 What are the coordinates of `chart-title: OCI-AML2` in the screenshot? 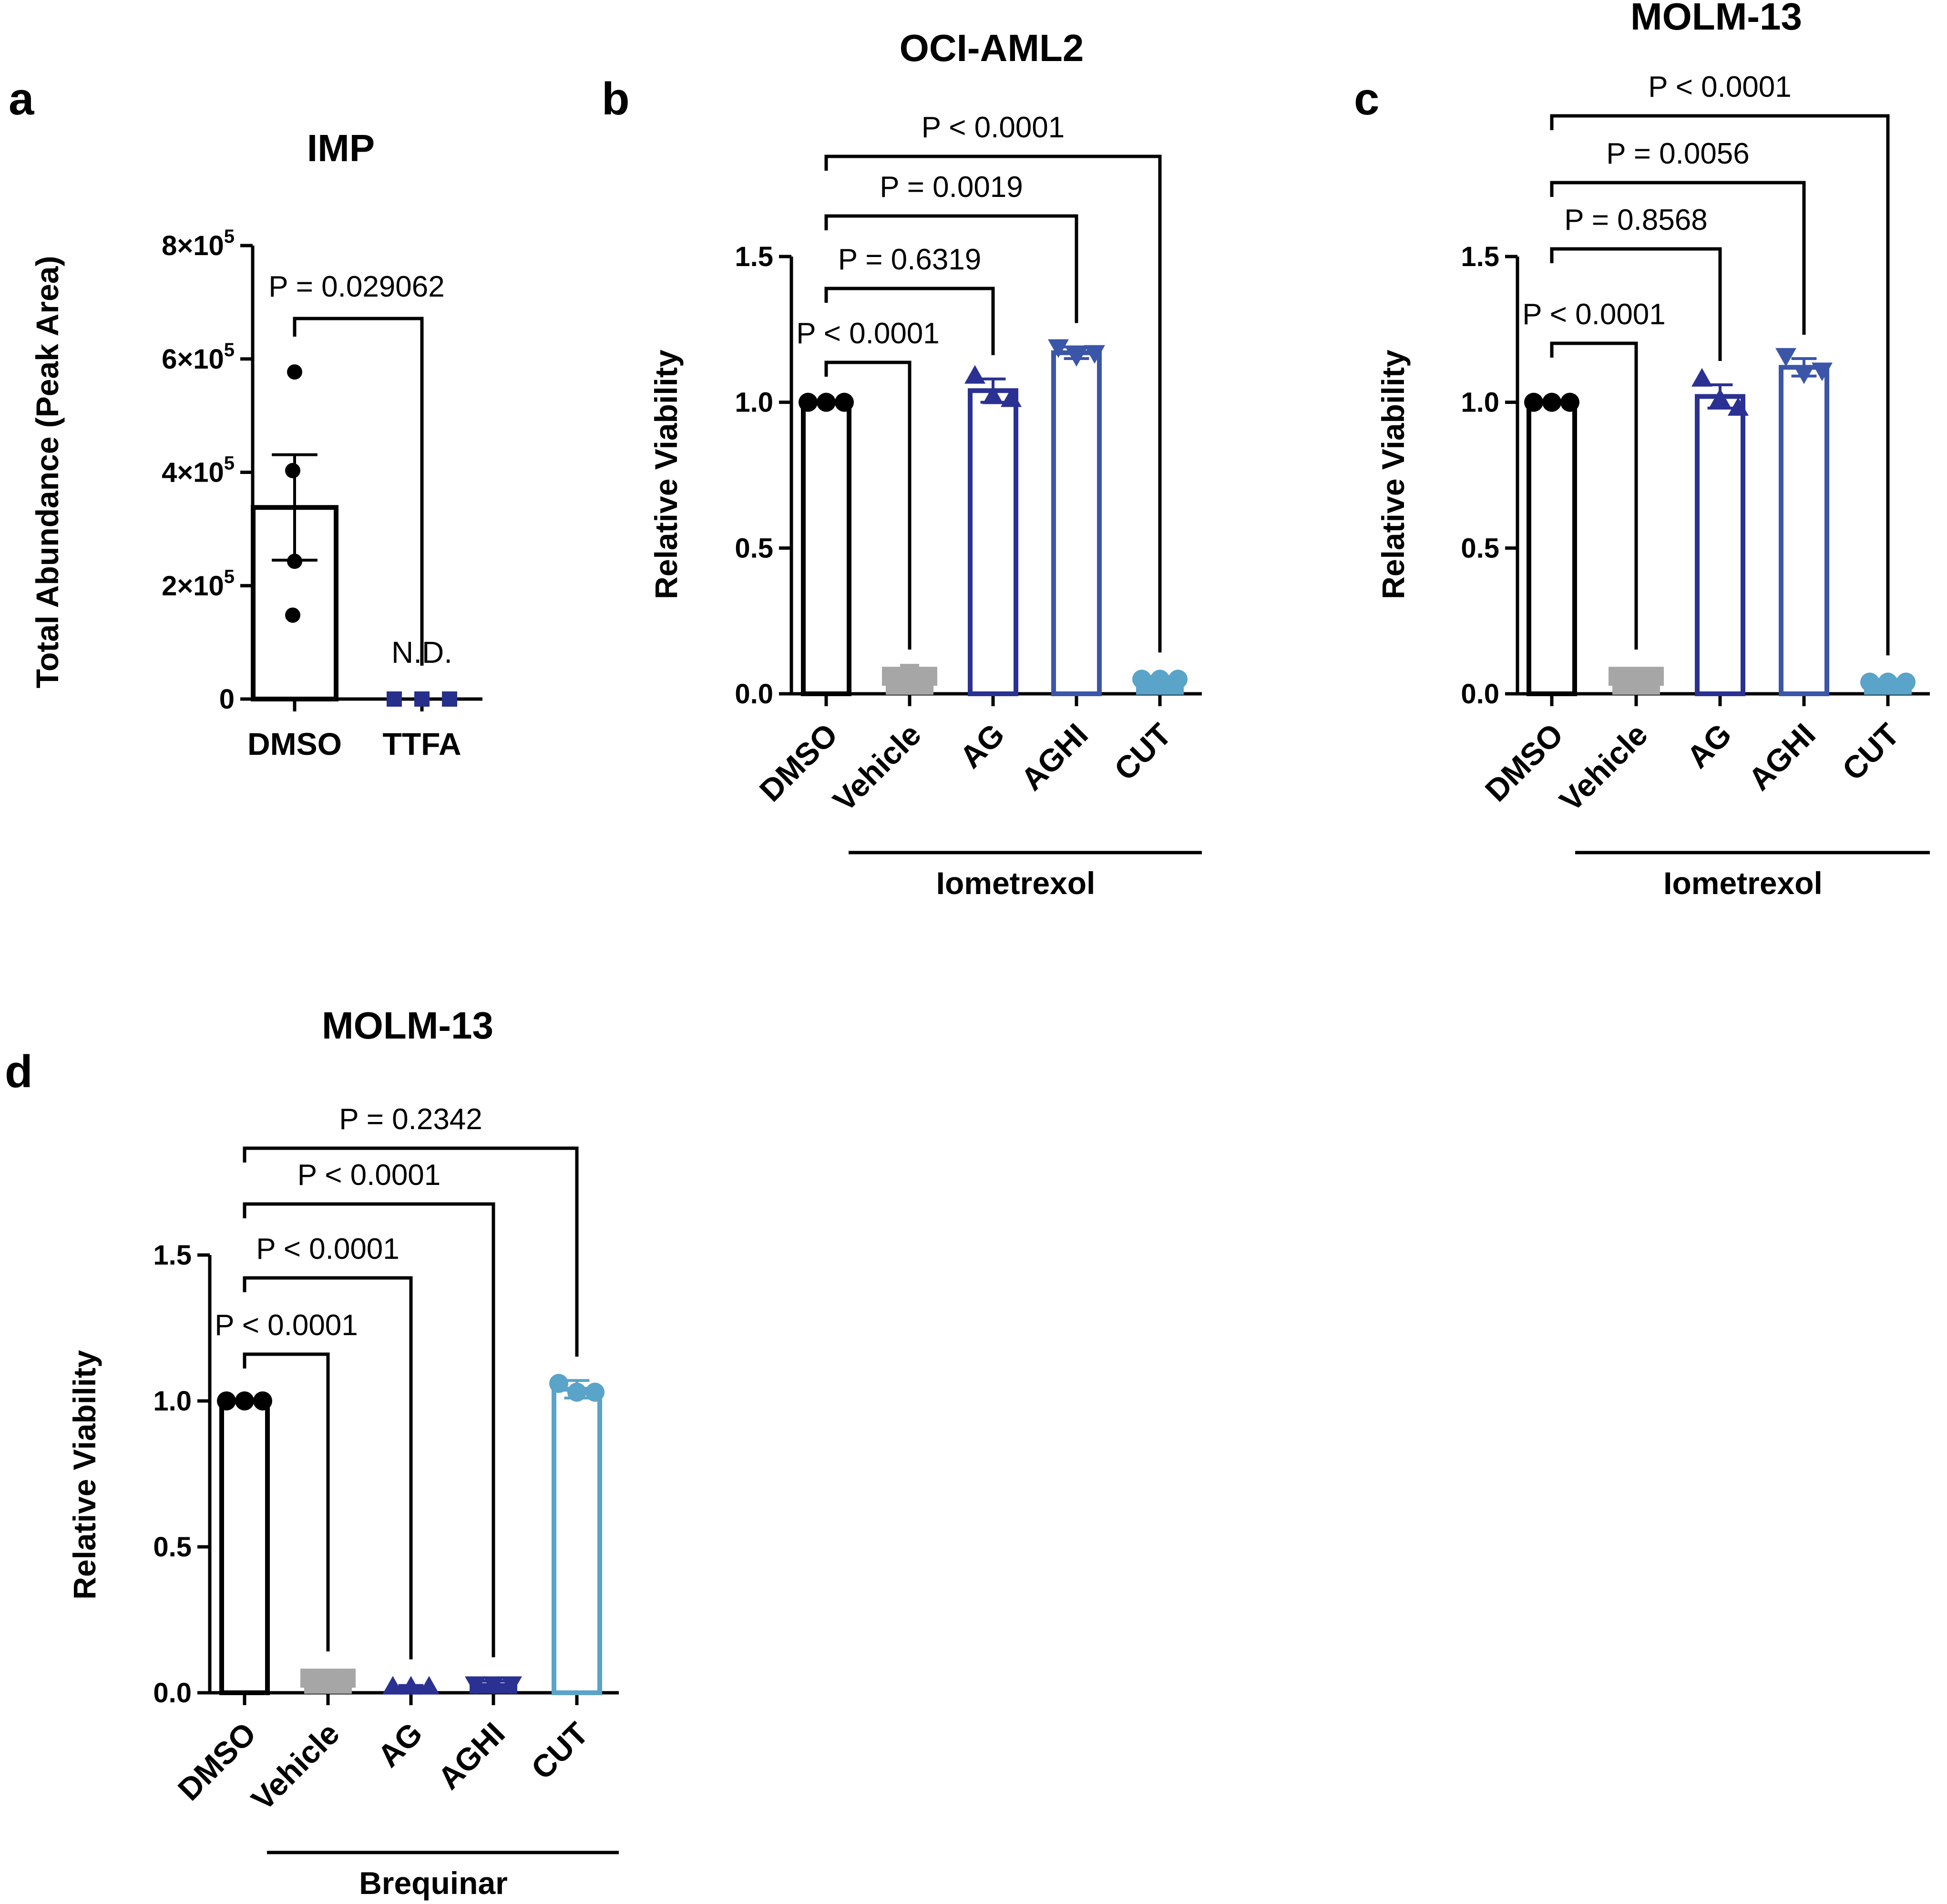 It's located at (992, 48).